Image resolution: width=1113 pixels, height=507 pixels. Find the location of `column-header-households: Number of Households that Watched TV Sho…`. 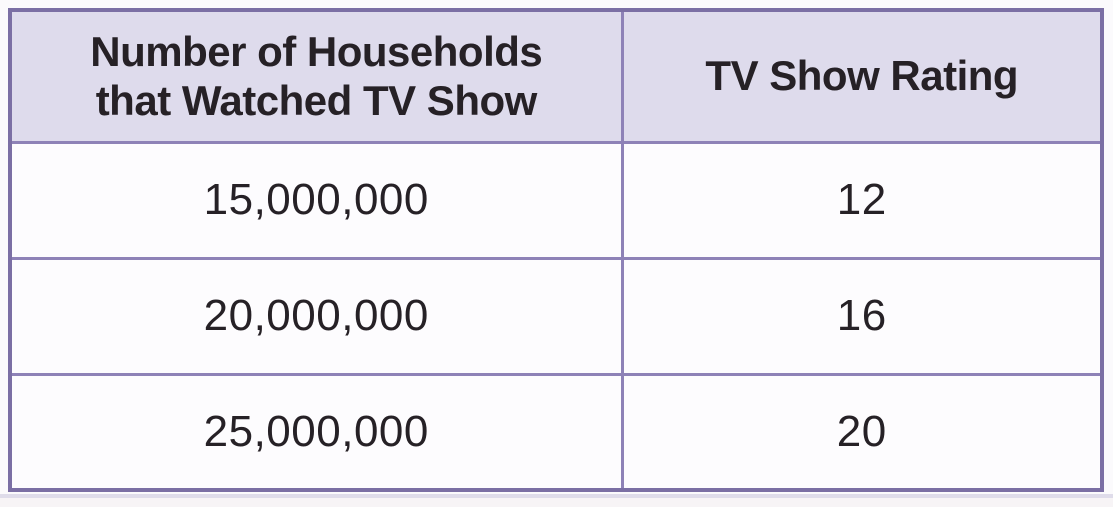

column-header-households: Number of Households that Watched TV Sho… is located at coordinates (316, 76).